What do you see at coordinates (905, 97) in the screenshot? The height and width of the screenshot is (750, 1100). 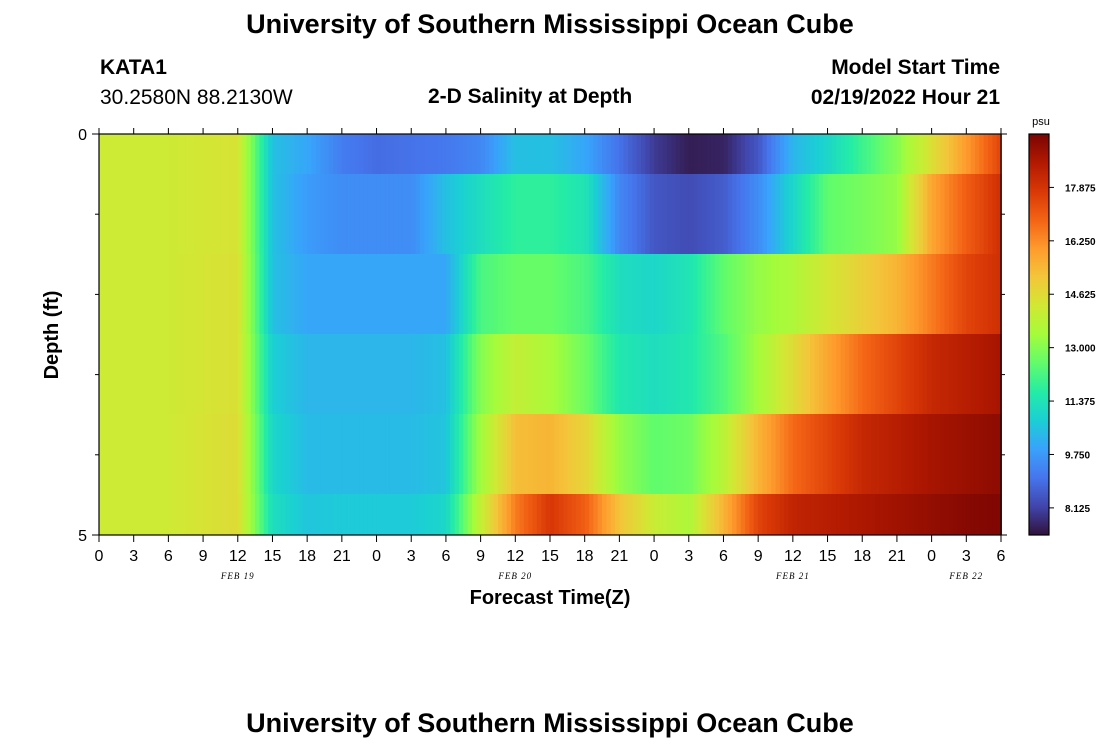 I see `model-start-datetime: 02/19/2022 Hour 21` at bounding box center [905, 97].